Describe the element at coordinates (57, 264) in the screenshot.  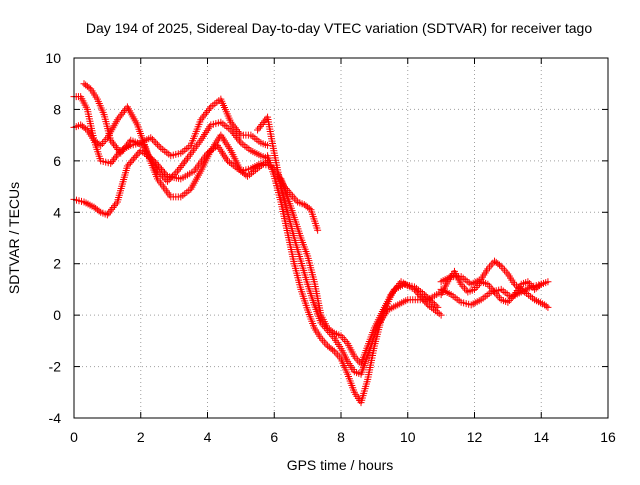
I see `y-tick-label: 2` at that location.